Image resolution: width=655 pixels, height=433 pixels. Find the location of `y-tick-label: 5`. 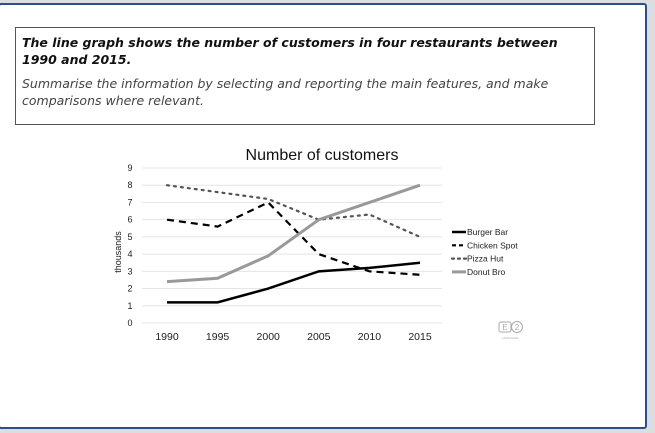

y-tick-label: 5 is located at coordinates (129, 237).